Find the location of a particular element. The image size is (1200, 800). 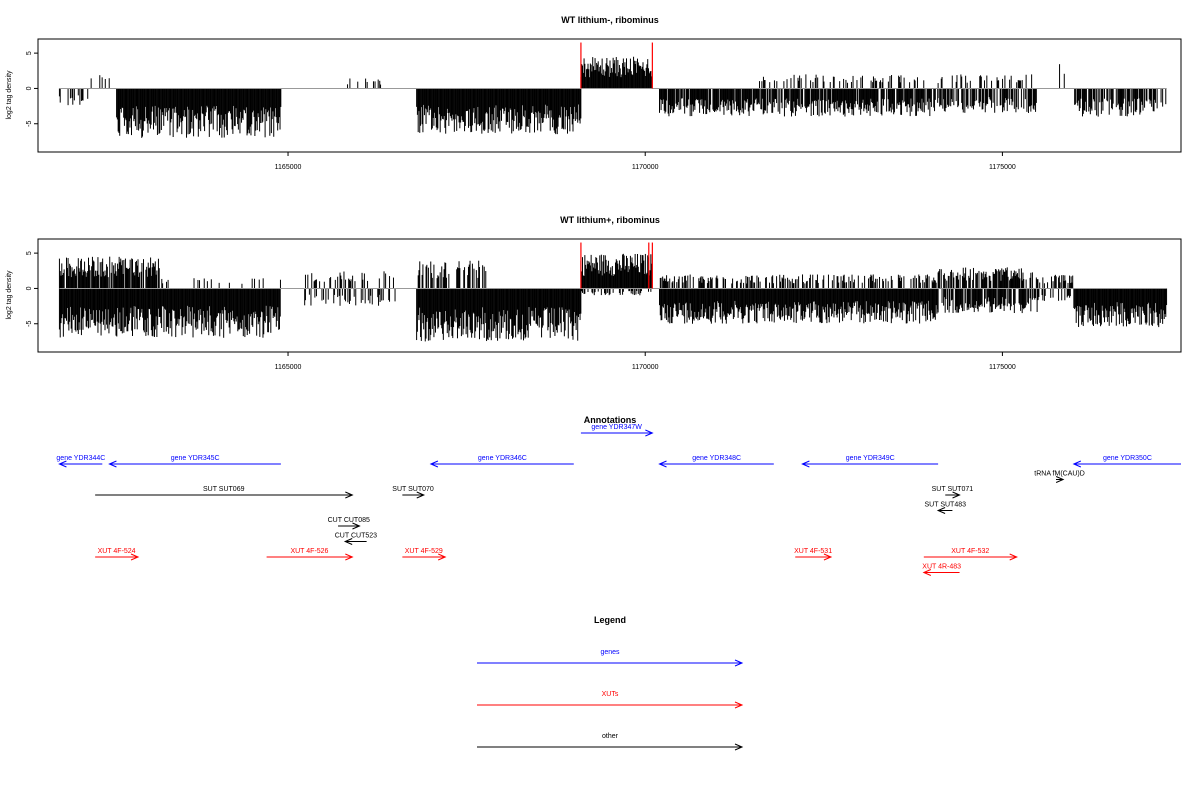

annotation-label: XUT 4F-524 is located at coordinates (117, 551).